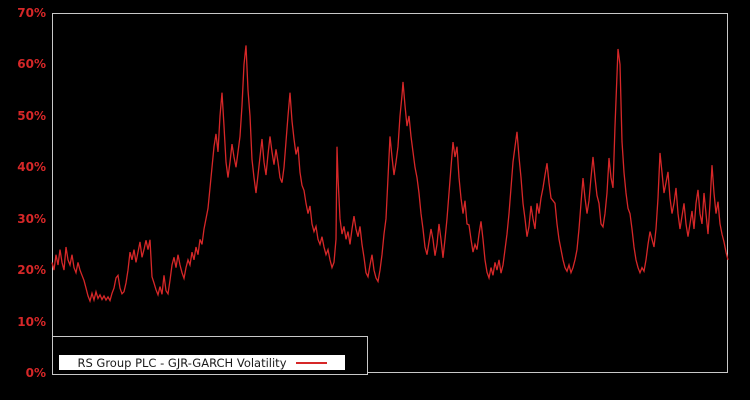 This screenshot has height=400, width=750. I want to click on y-axis-tick-50: 50%, so click(31, 116).